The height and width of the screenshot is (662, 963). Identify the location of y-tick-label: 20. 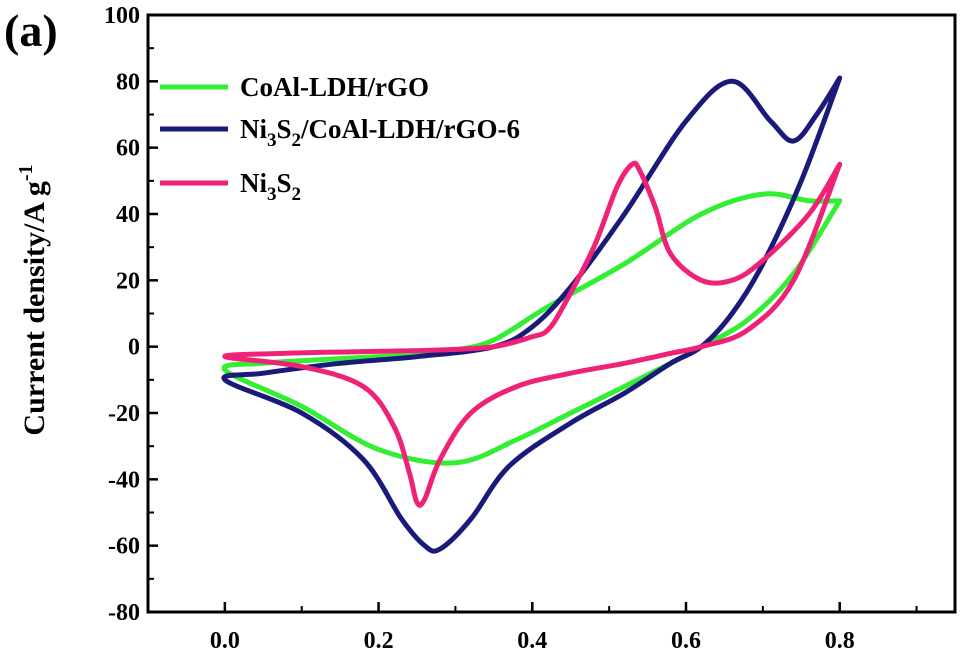
(128, 281).